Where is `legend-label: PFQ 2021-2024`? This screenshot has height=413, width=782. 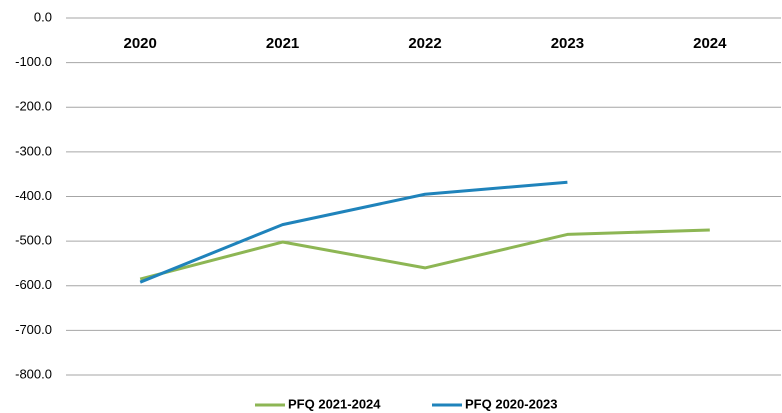
legend-label: PFQ 2021-2024 is located at coordinates (334, 403).